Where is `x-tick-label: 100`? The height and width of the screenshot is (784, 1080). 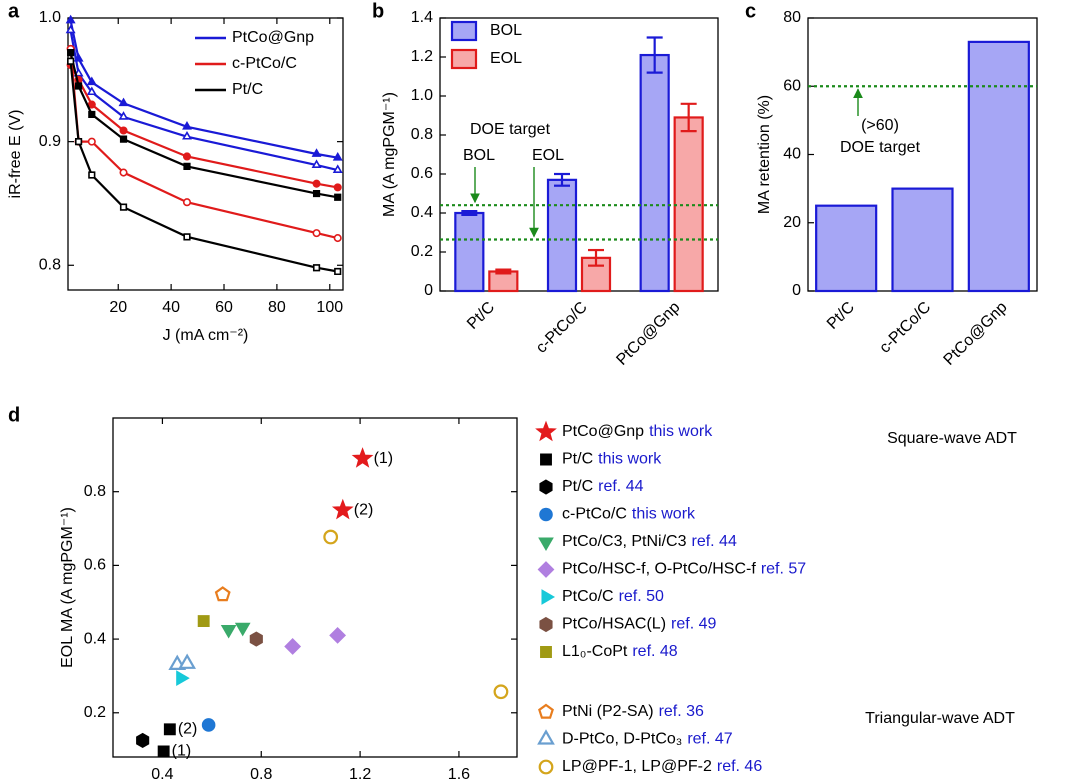
x-tick-label: 100 is located at coordinates (329, 307).